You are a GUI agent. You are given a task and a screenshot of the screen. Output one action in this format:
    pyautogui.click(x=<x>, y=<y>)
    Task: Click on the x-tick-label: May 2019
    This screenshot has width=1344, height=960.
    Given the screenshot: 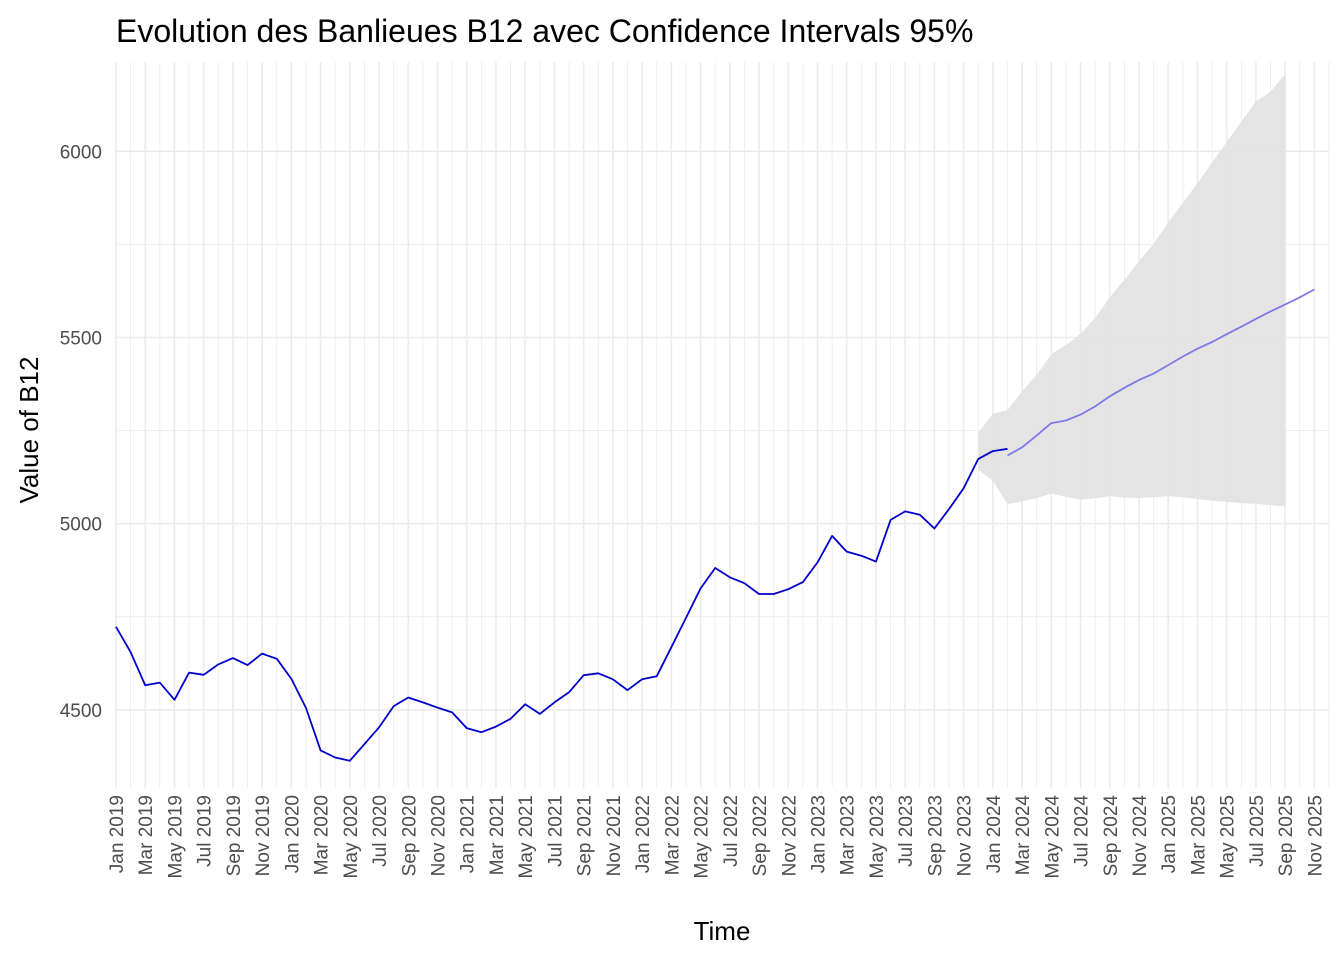 What is the action you would take?
    pyautogui.click(x=176, y=836)
    